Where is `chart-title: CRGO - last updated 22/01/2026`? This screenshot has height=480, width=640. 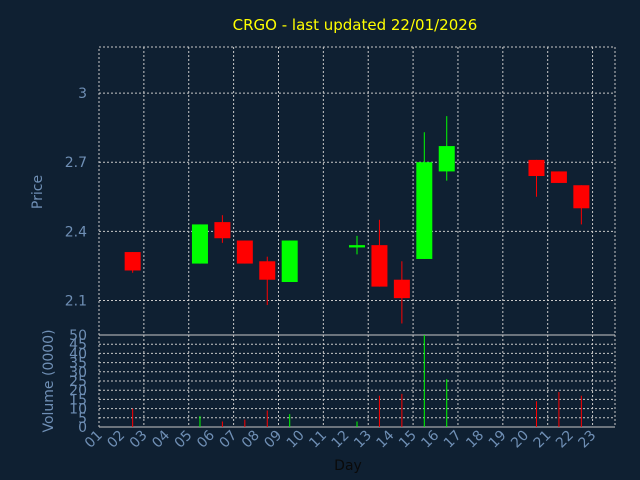
chart-title: CRGO - last updated 22/01/2026 is located at coordinates (355, 25).